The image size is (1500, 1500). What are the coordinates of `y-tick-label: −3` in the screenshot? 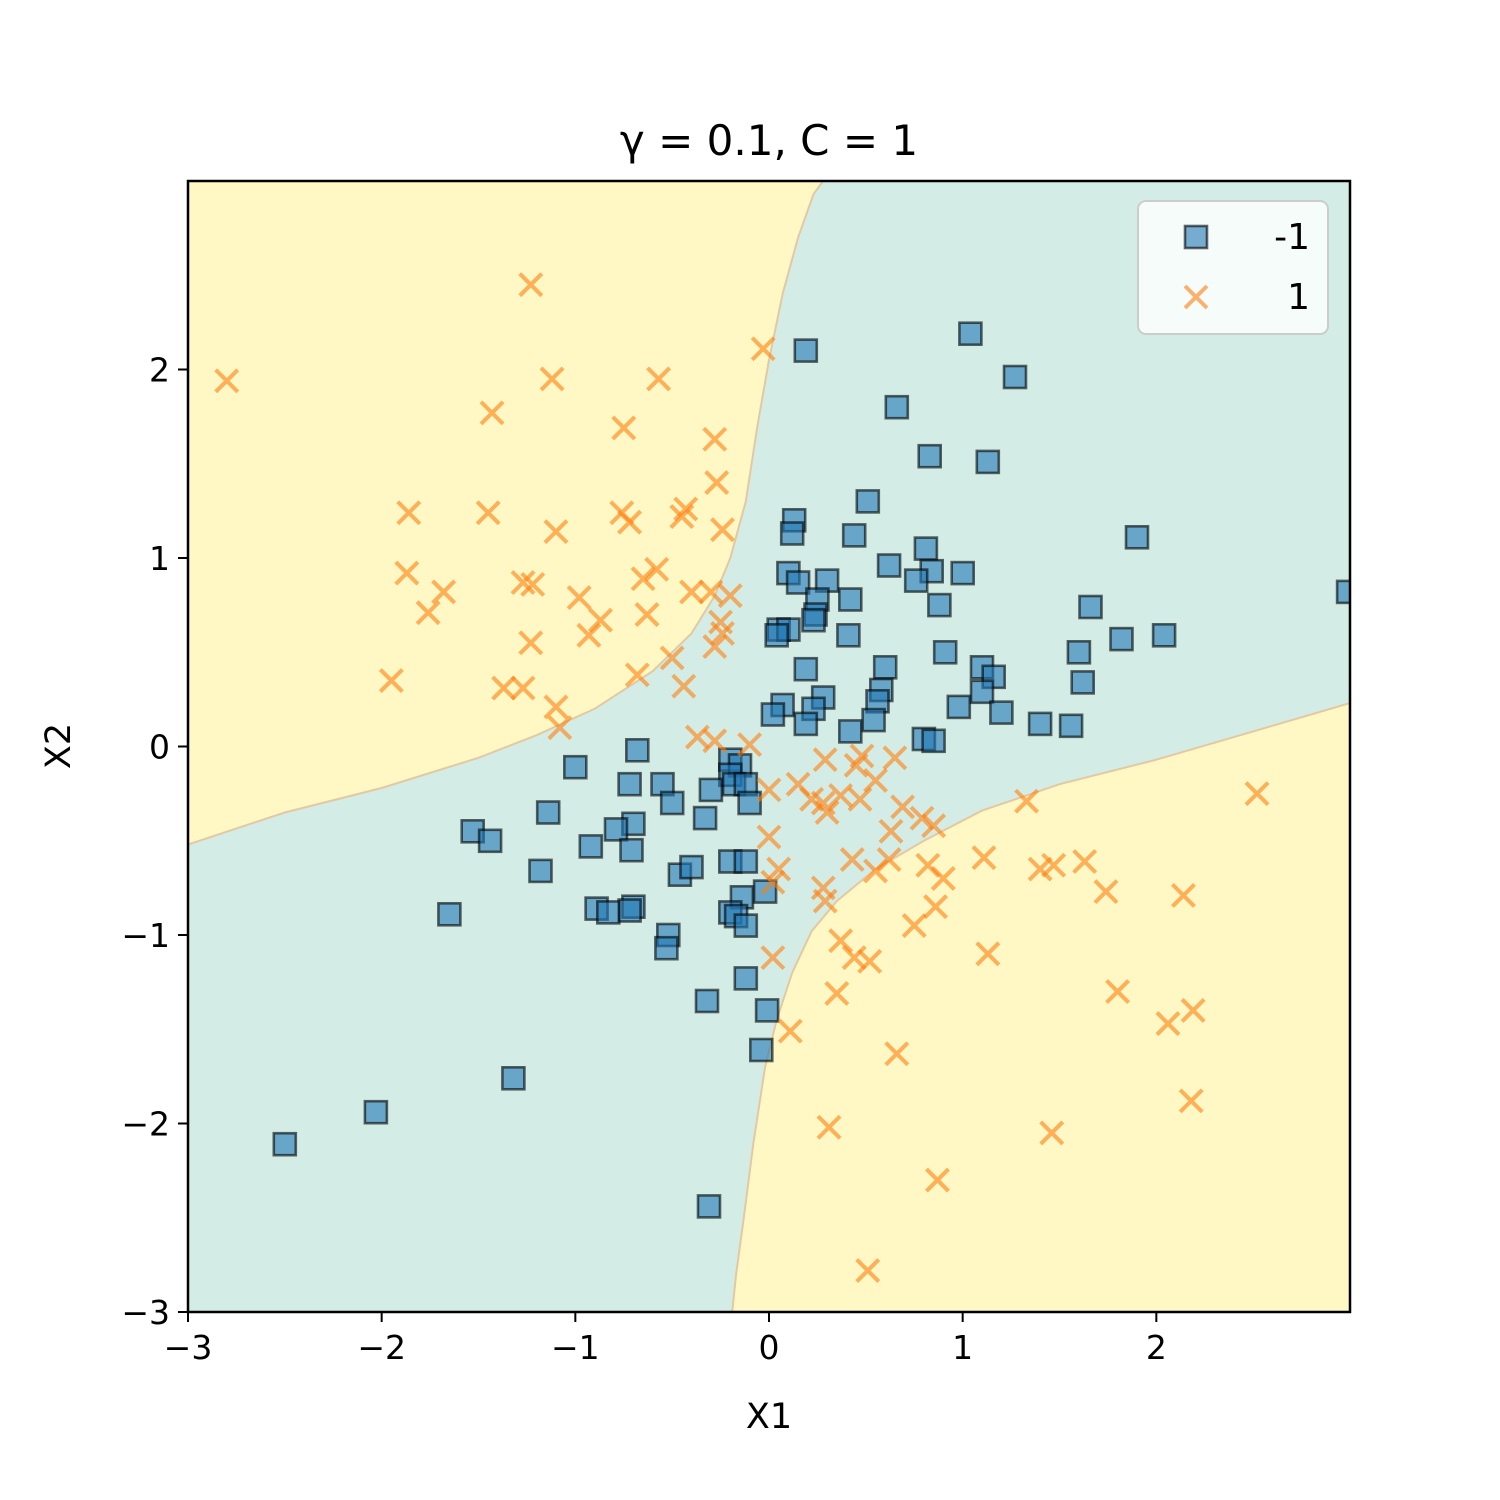 It's located at (145, 1312).